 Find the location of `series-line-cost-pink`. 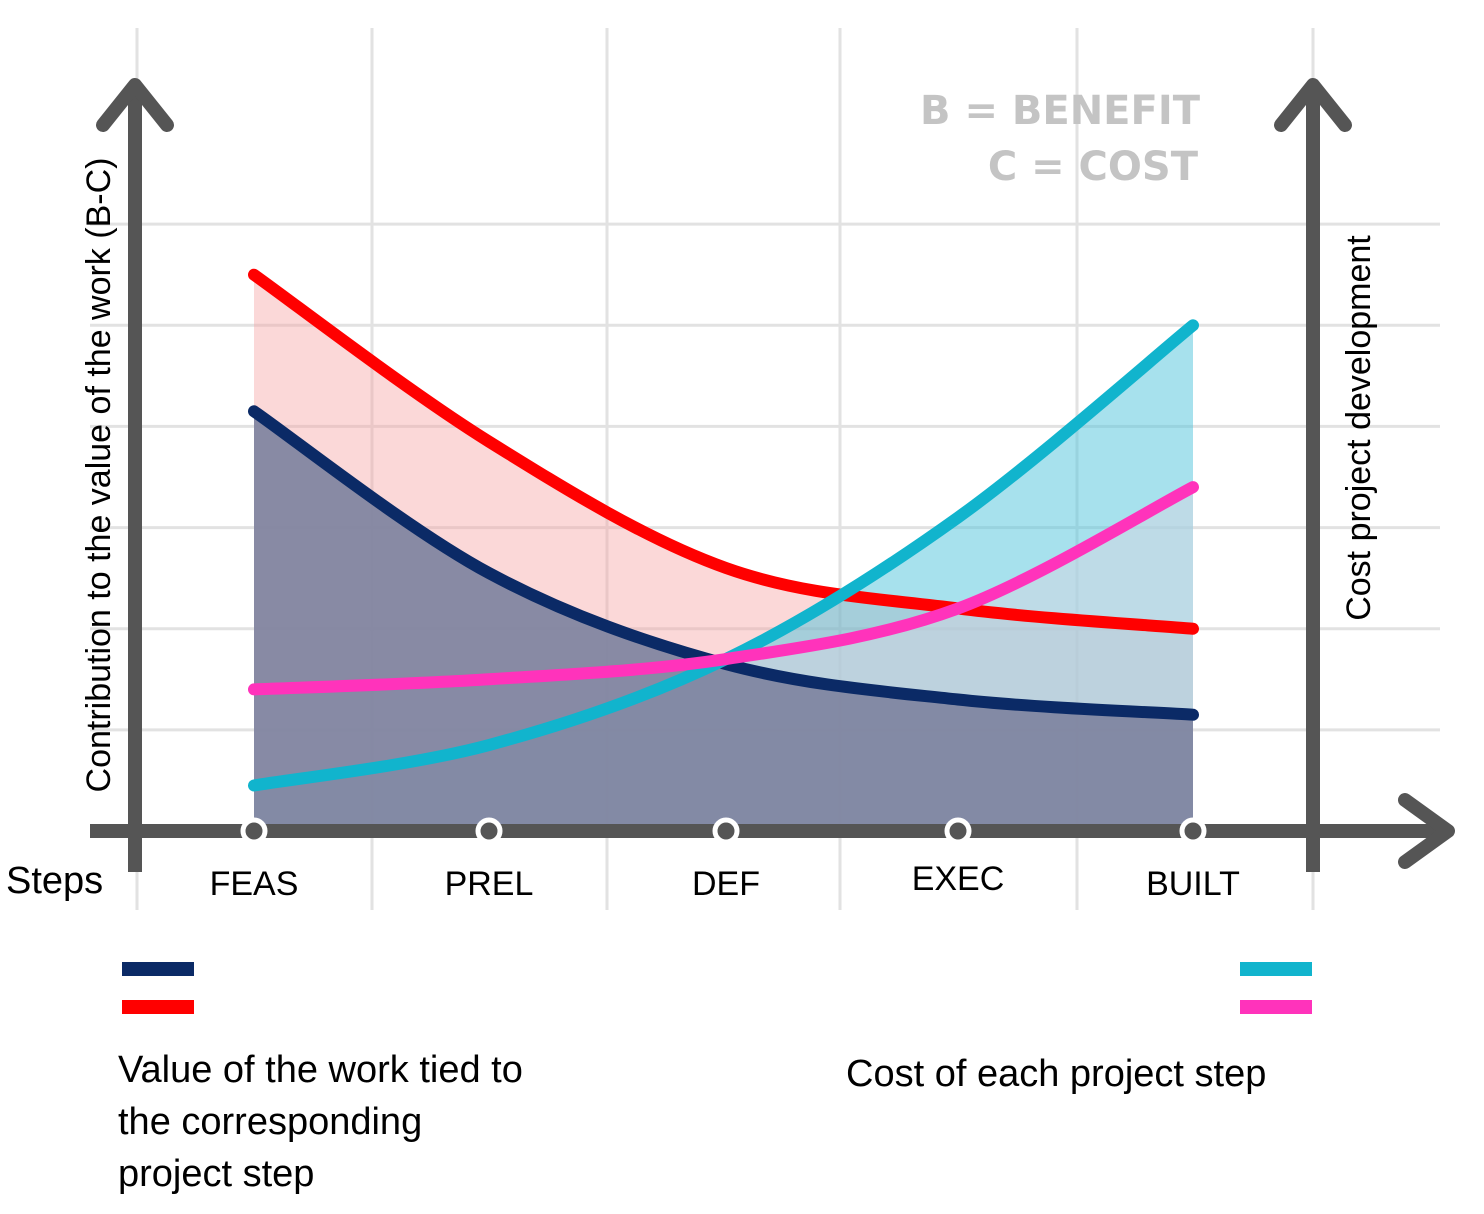

series-line-cost-pink is located at coordinates (723, 588).